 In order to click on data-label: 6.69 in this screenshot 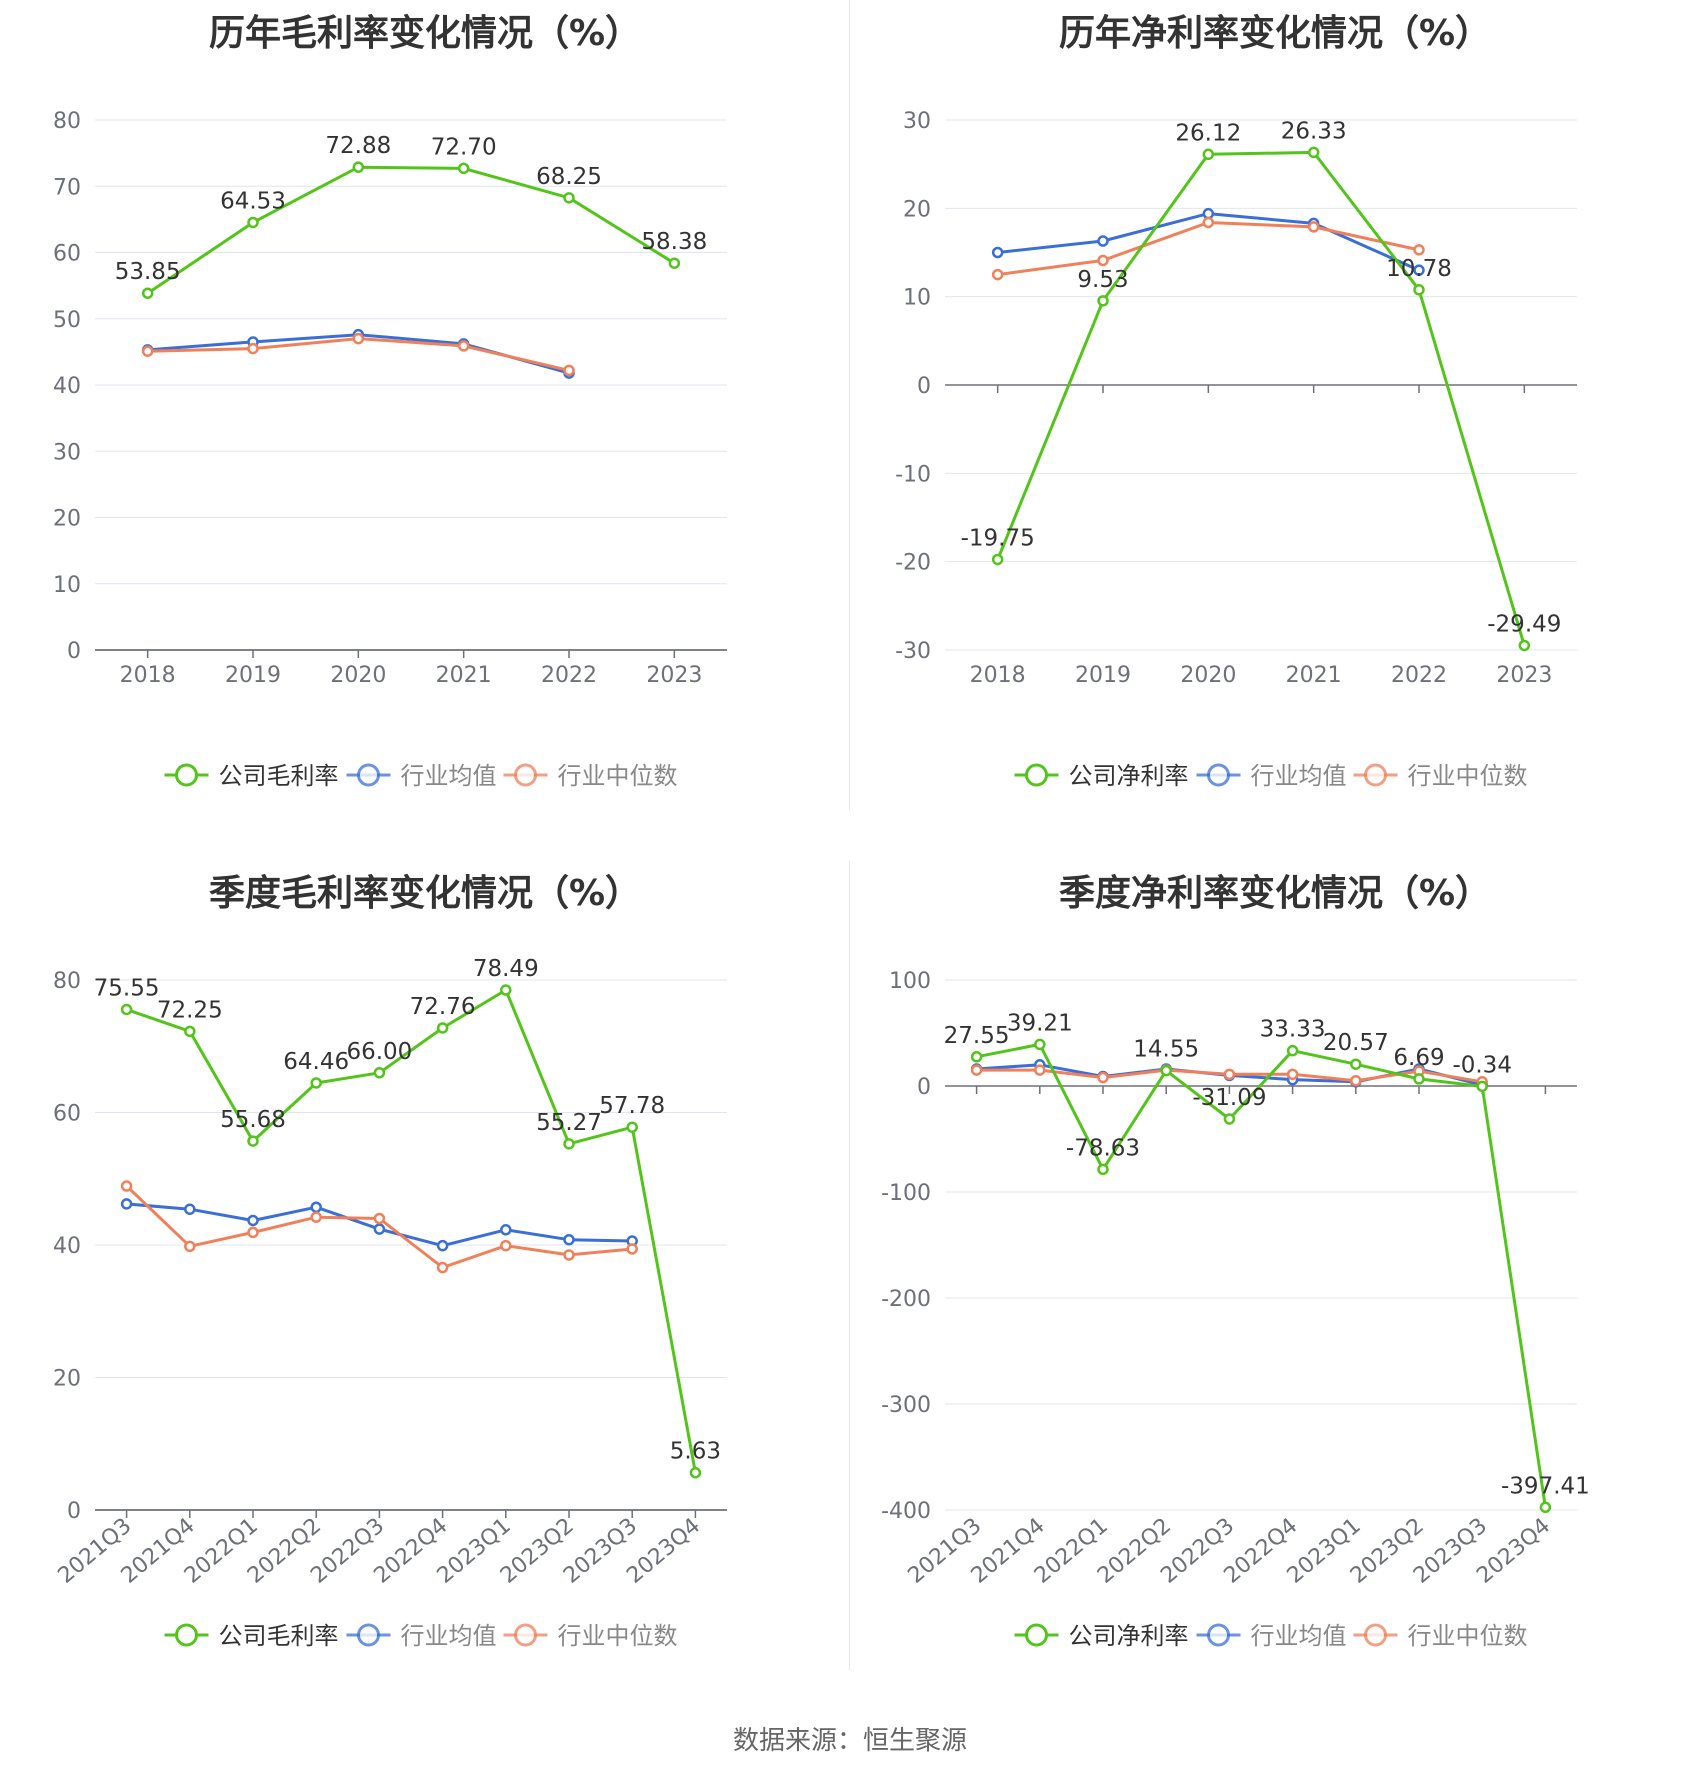, I will do `click(1418, 1058)`.